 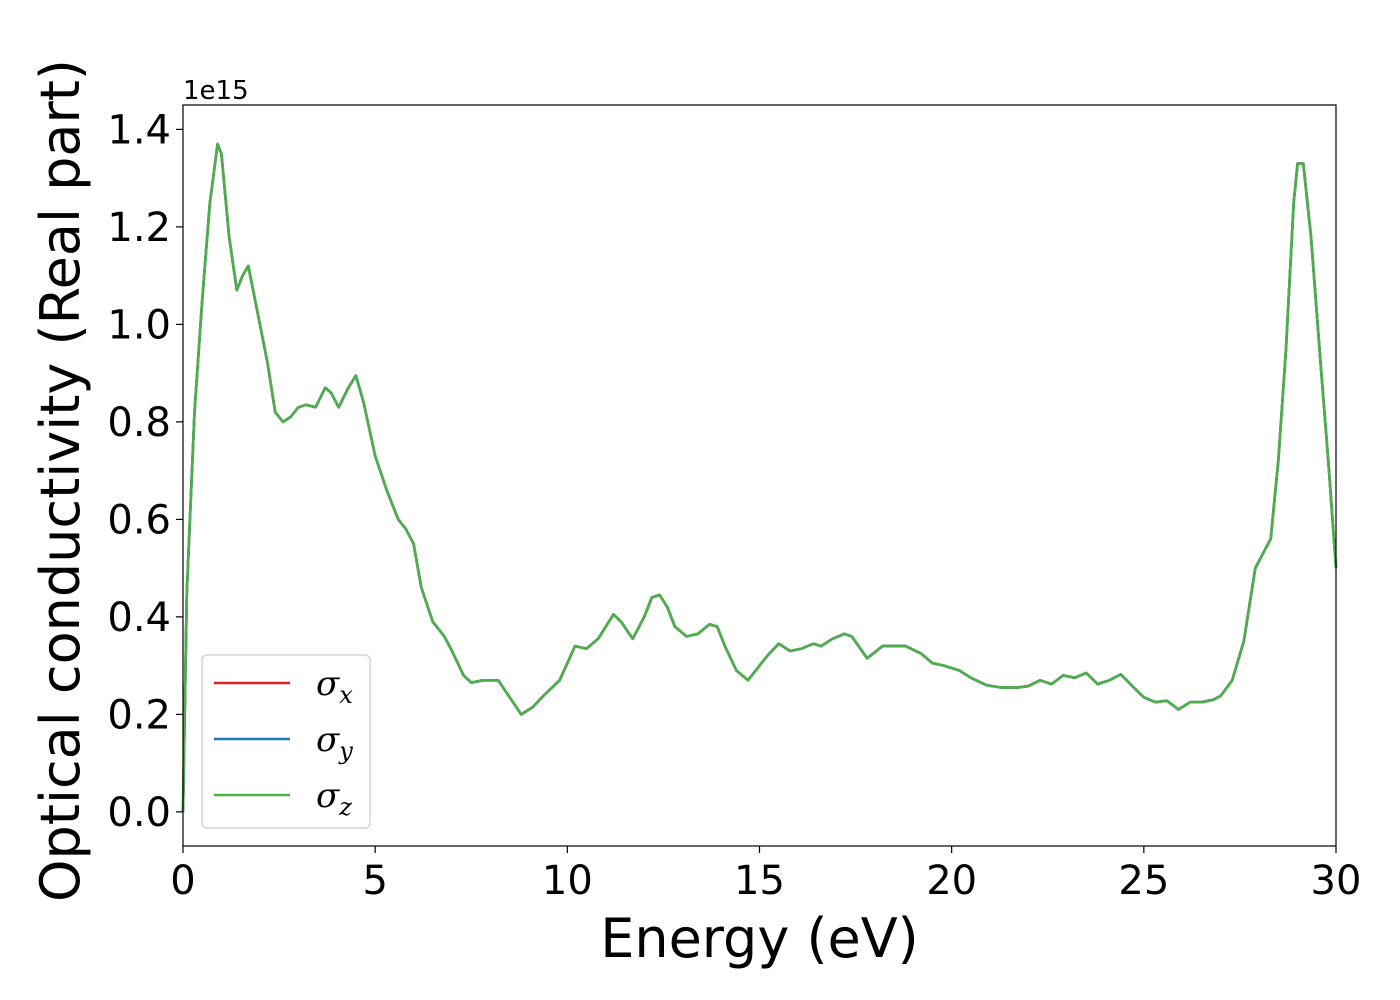 What do you see at coordinates (567, 881) in the screenshot?
I see `x-tick-label: 10` at bounding box center [567, 881].